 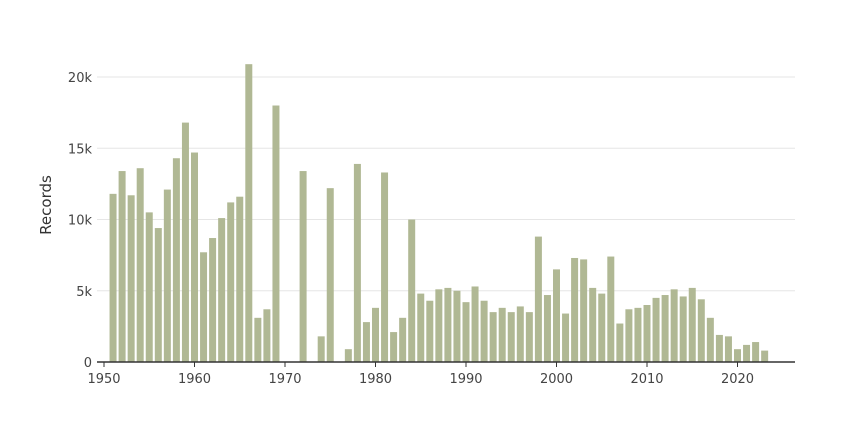 What do you see at coordinates (647, 333) in the screenshot?
I see `bar-2010` at bounding box center [647, 333].